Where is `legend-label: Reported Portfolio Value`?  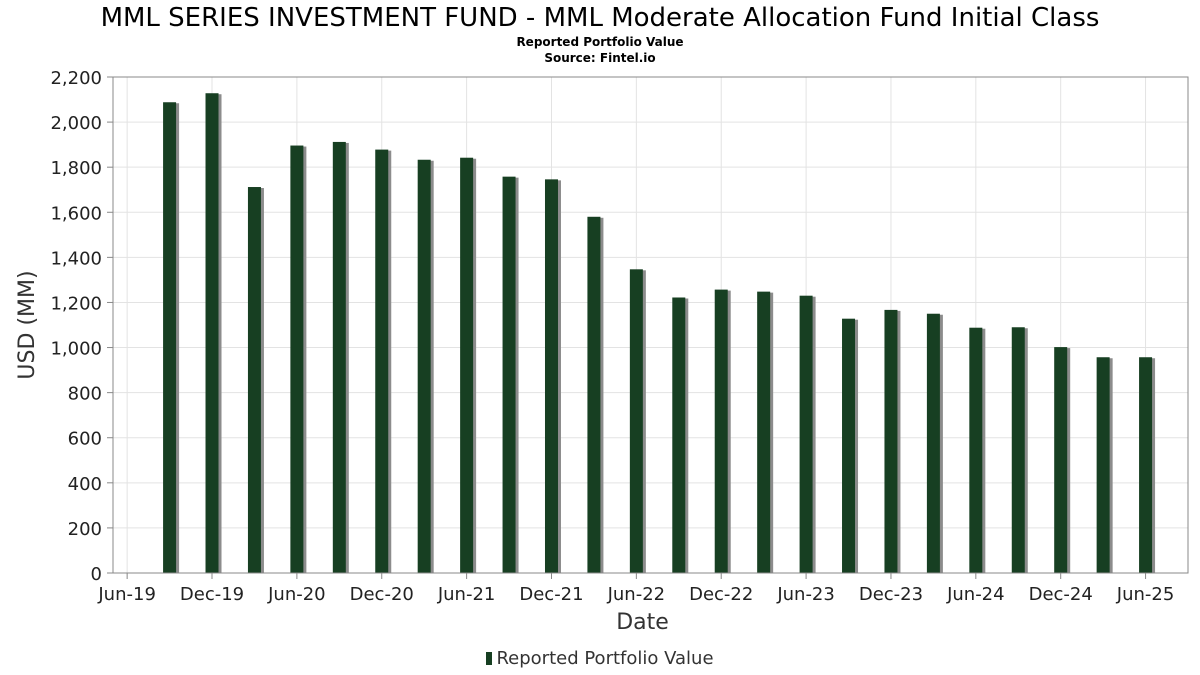 legend-label: Reported Portfolio Value is located at coordinates (605, 658).